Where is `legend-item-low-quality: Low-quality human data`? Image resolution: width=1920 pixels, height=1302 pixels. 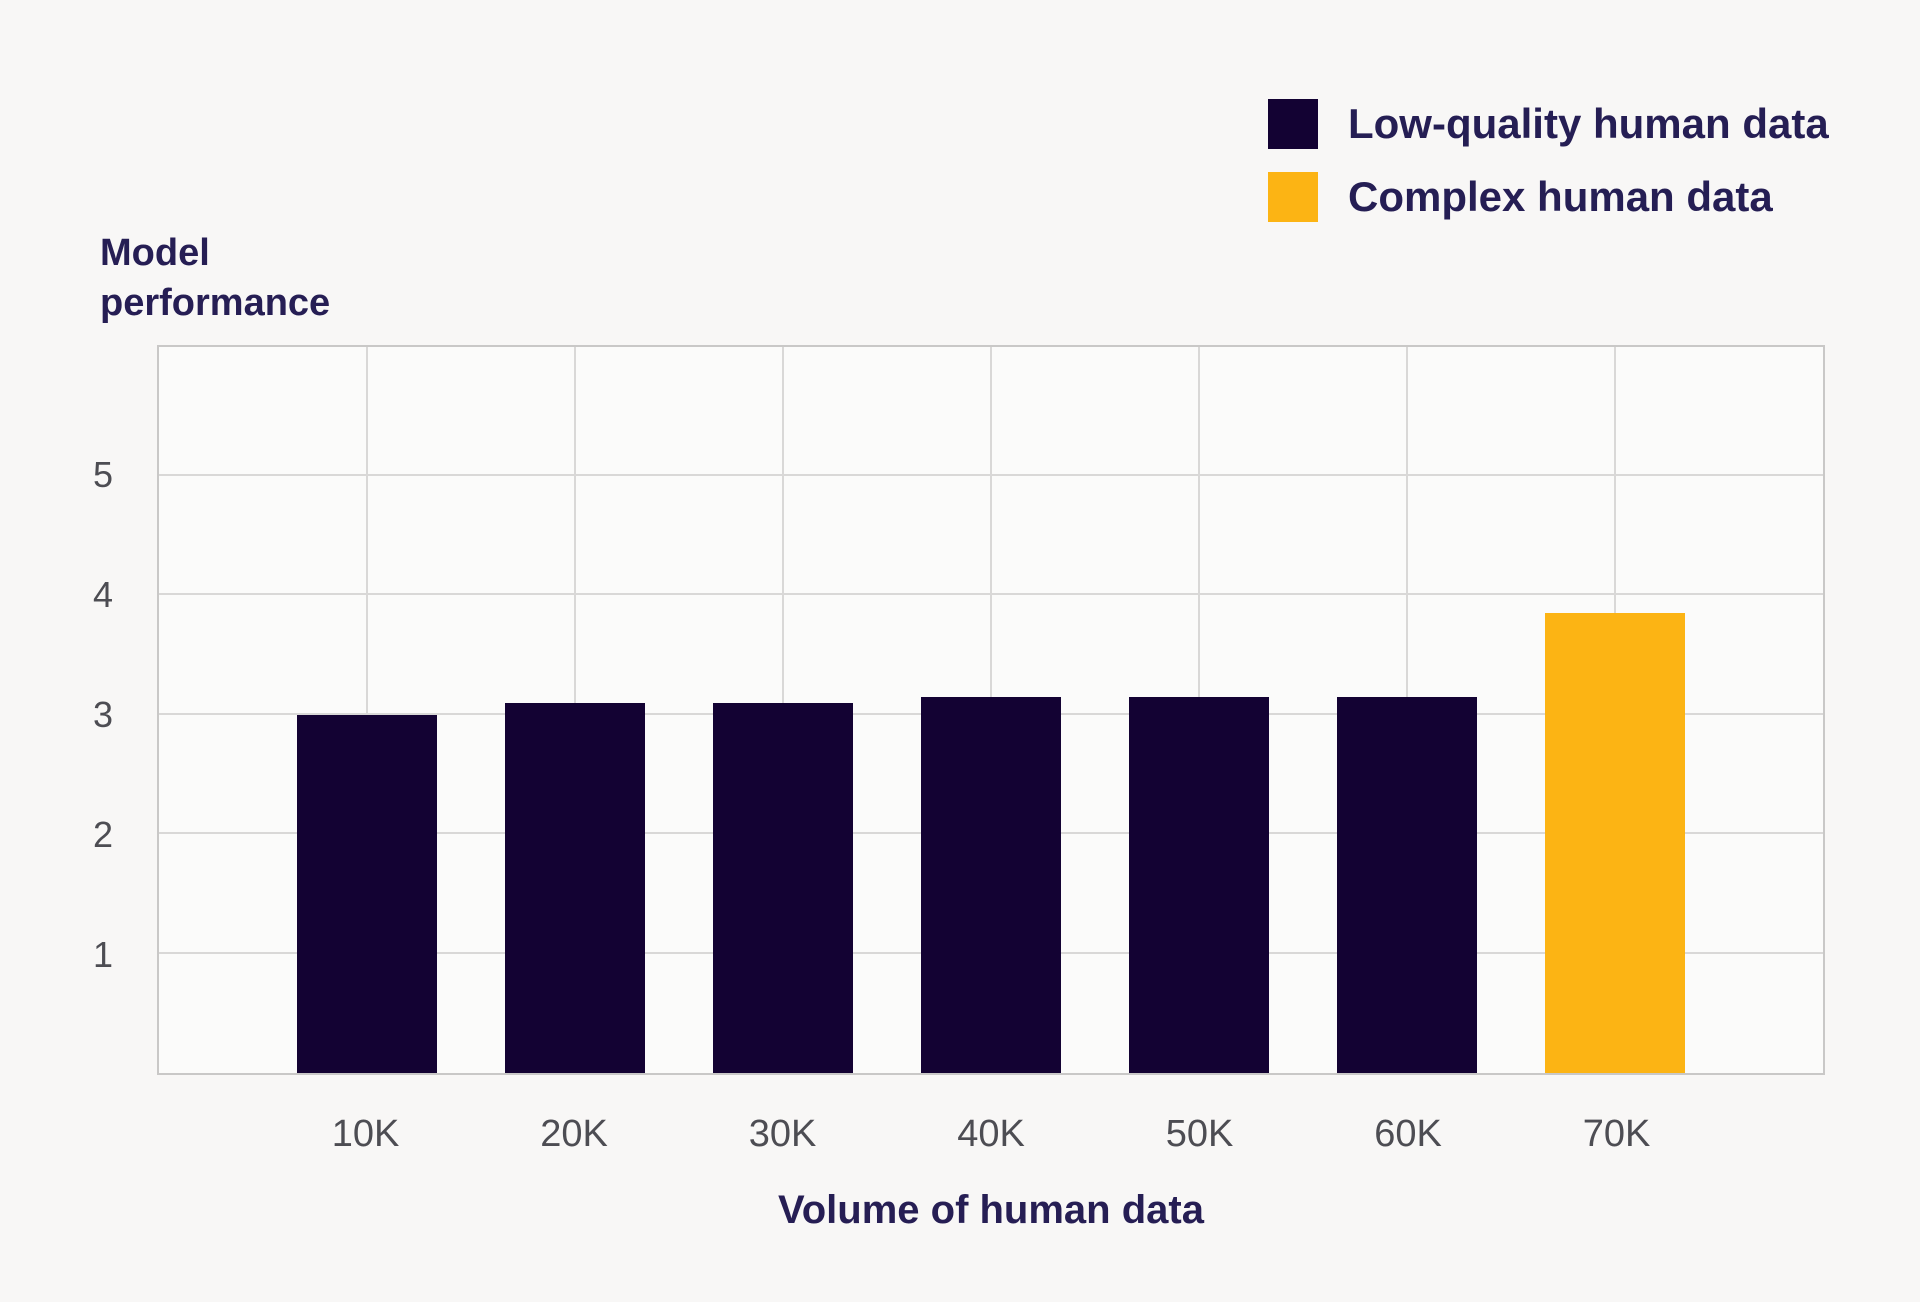
legend-item-low-quality: Low-quality human data is located at coordinates (1548, 124).